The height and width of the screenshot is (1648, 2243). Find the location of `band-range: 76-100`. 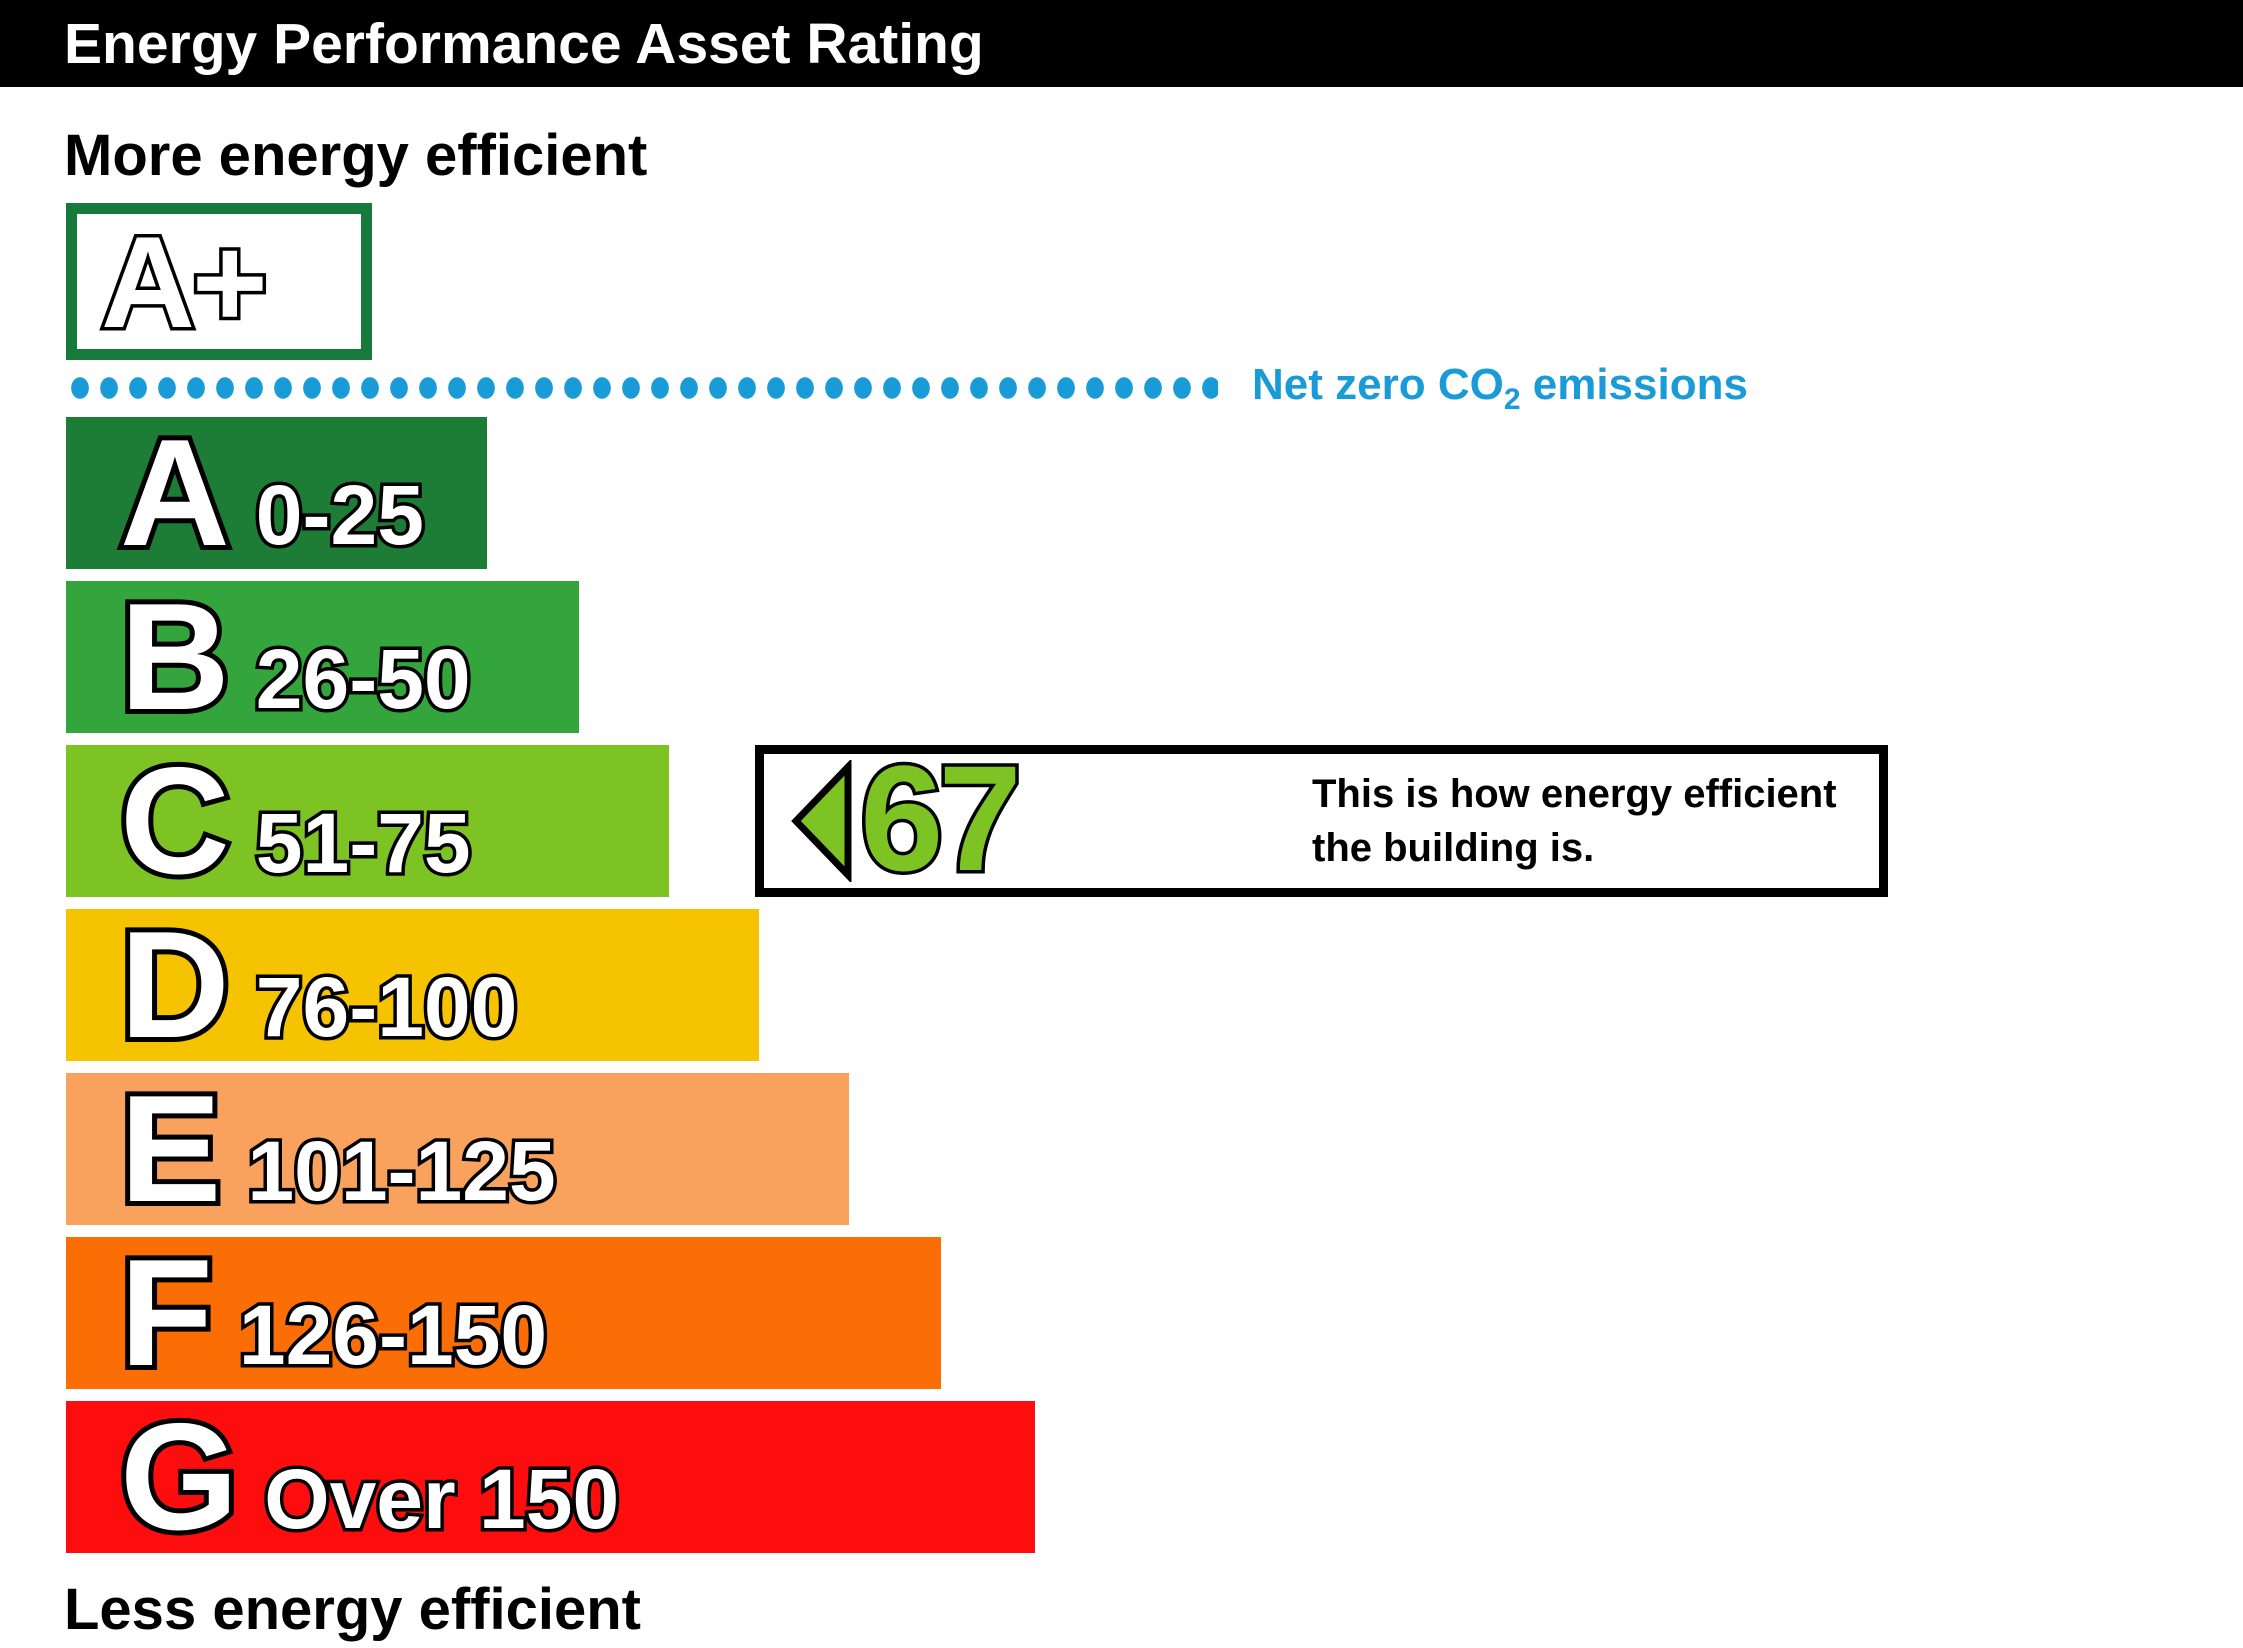

band-range: 76-100 is located at coordinates (386, 1007).